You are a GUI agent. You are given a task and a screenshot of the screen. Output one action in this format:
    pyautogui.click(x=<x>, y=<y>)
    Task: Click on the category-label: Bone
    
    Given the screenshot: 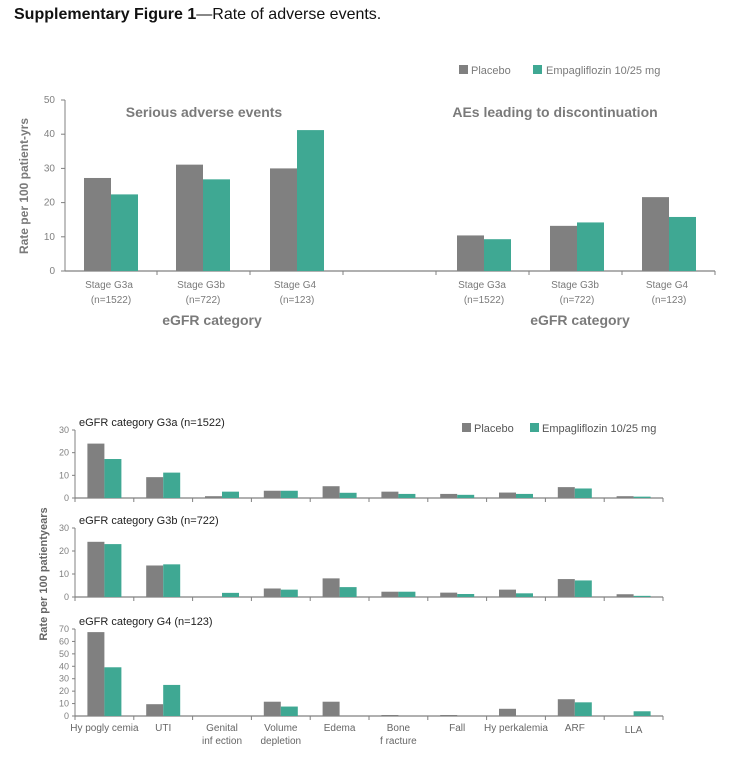 What is the action you would take?
    pyautogui.click(x=399, y=728)
    